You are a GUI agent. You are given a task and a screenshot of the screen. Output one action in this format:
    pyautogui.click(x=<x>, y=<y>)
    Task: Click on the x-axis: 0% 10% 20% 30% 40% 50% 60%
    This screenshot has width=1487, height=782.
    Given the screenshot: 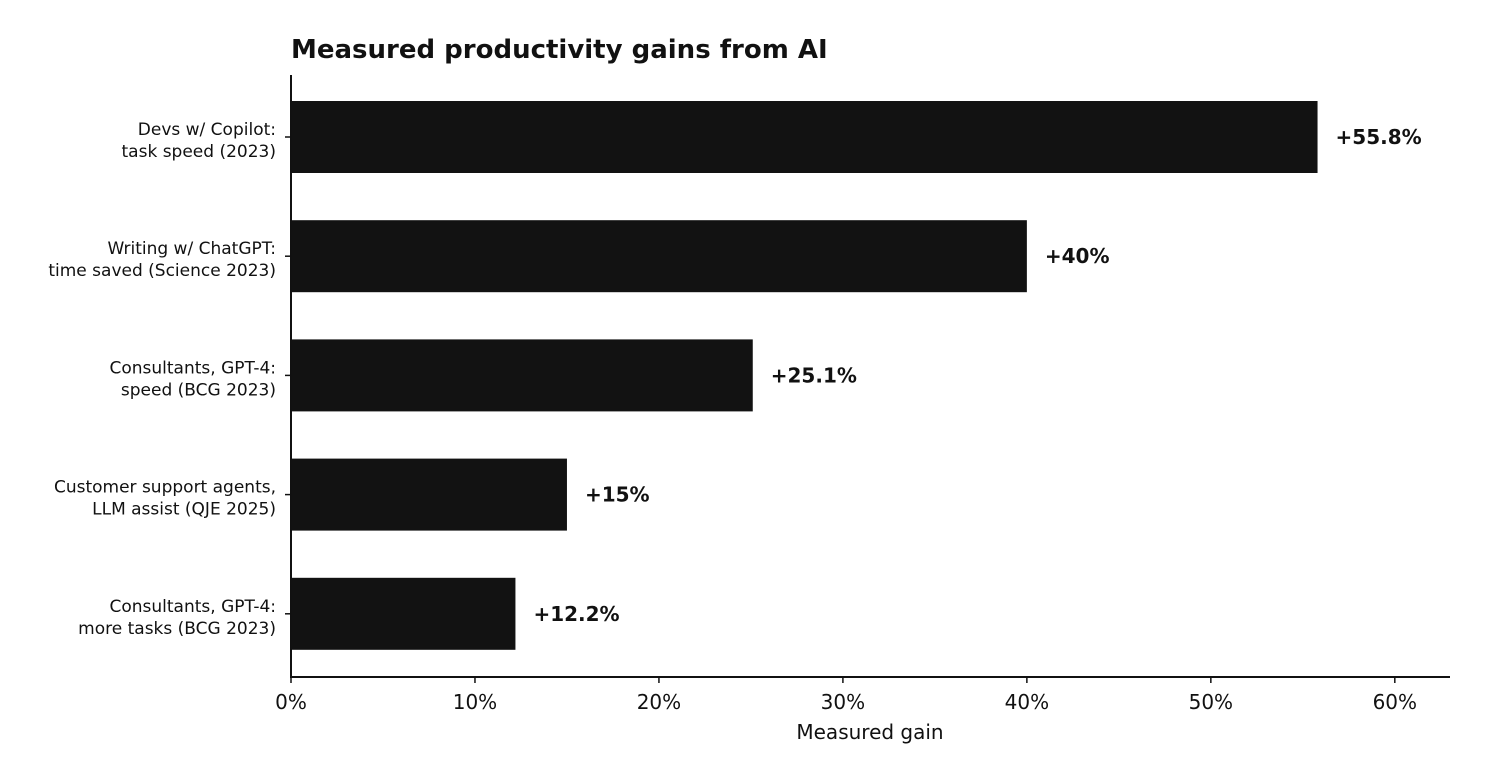 What is the action you would take?
    pyautogui.click(x=862, y=695)
    